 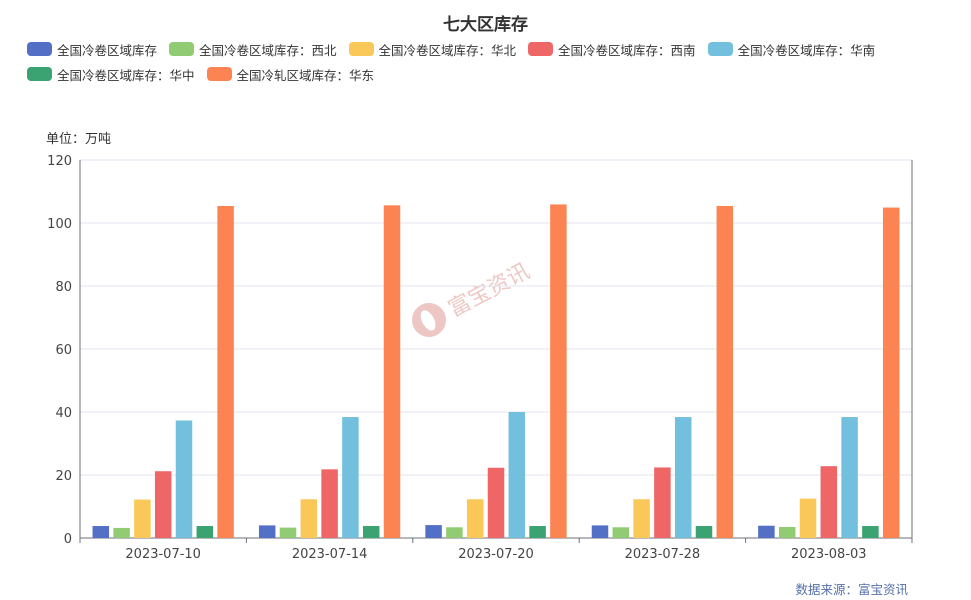 I want to click on legend-item: 全国冷卷区域库存：西南, so click(x=612, y=49).